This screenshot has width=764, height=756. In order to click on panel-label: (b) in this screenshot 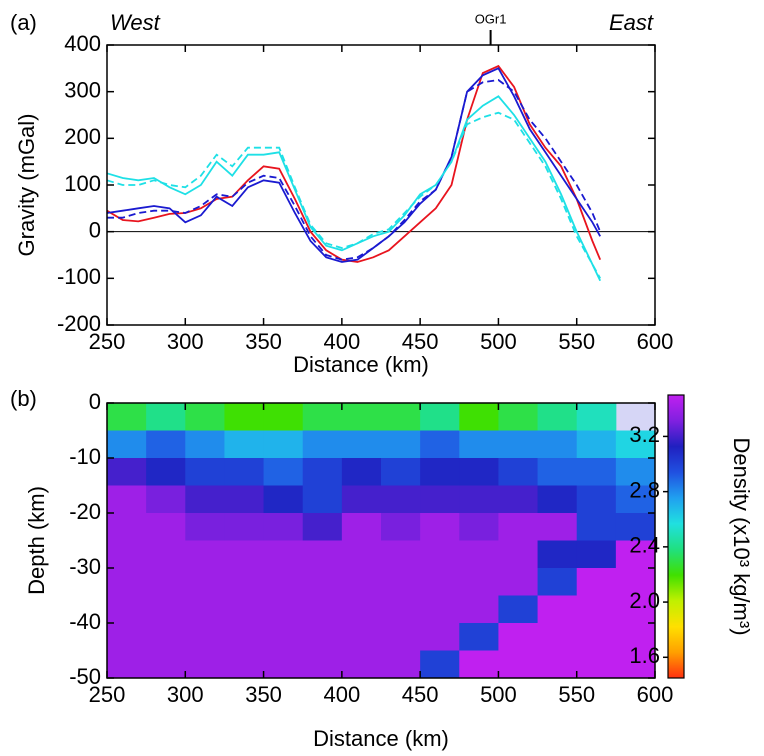, I will do `click(23, 398)`.